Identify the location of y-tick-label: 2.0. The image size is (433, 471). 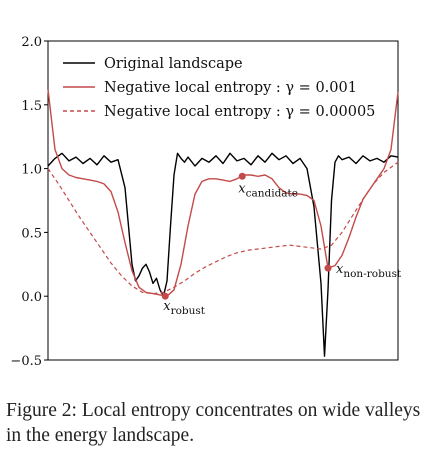
(31, 42).